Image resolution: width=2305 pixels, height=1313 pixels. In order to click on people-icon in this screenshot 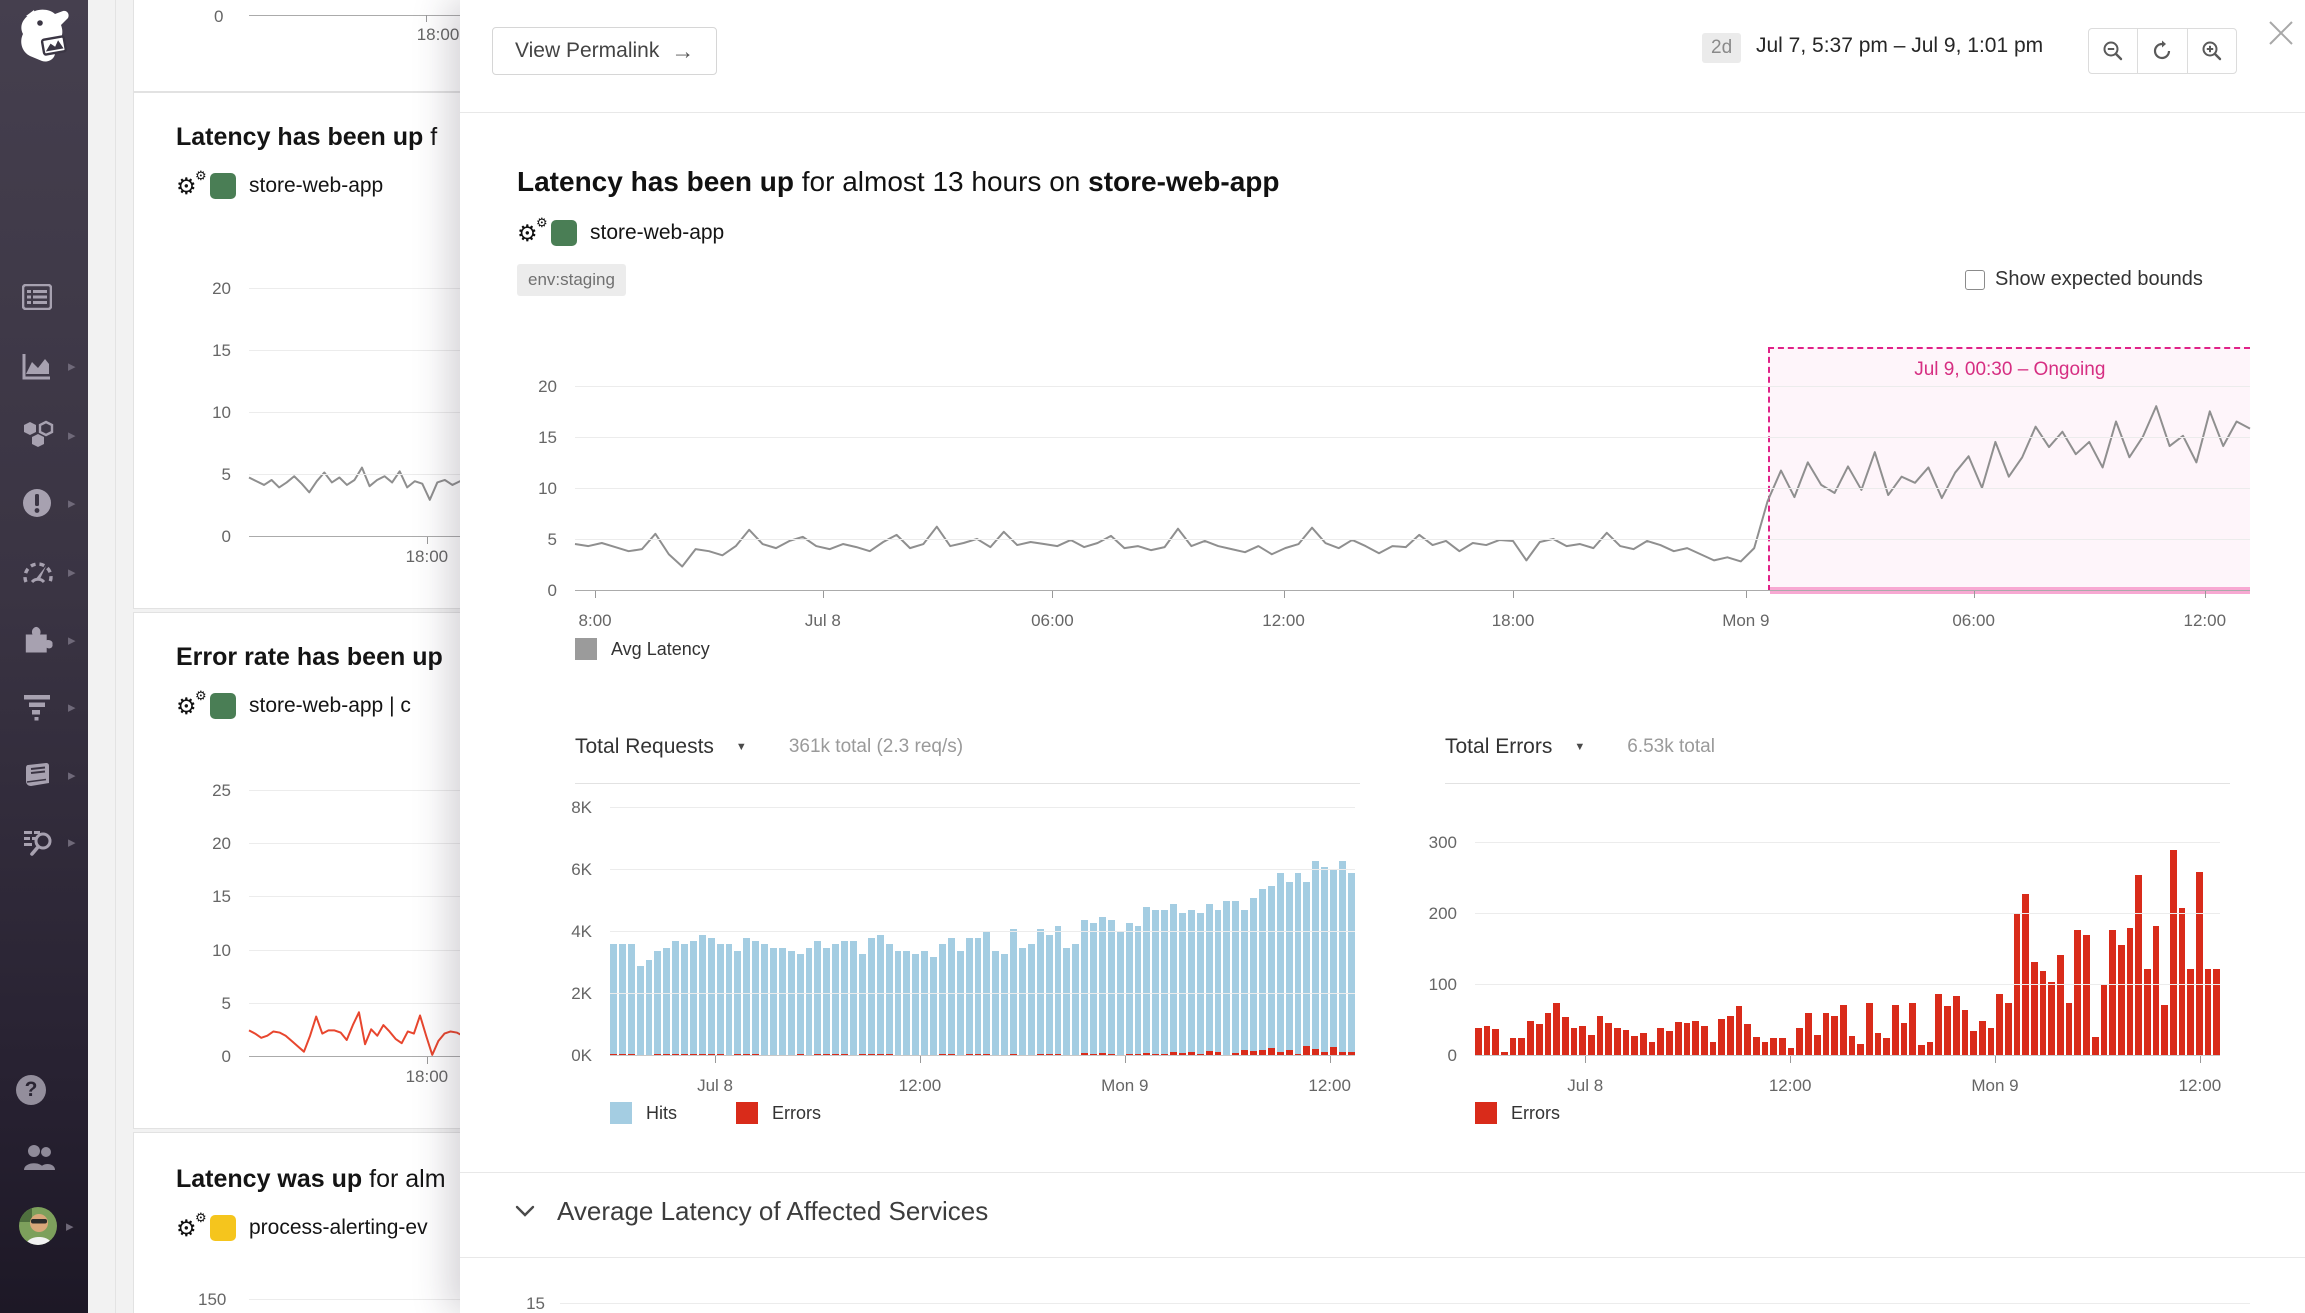, I will do `click(39, 1157)`.